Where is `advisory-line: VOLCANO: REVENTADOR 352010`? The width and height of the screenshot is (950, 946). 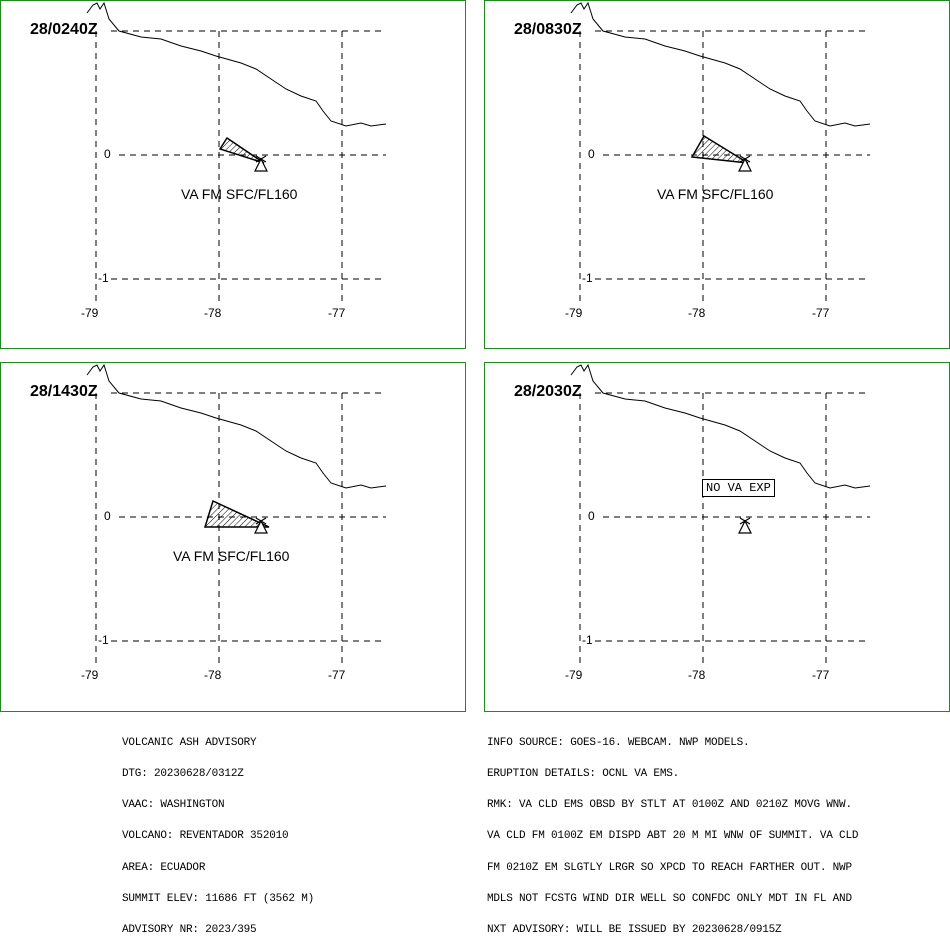
advisory-line: VOLCANO: REVENTADOR 352010 is located at coordinates (205, 836).